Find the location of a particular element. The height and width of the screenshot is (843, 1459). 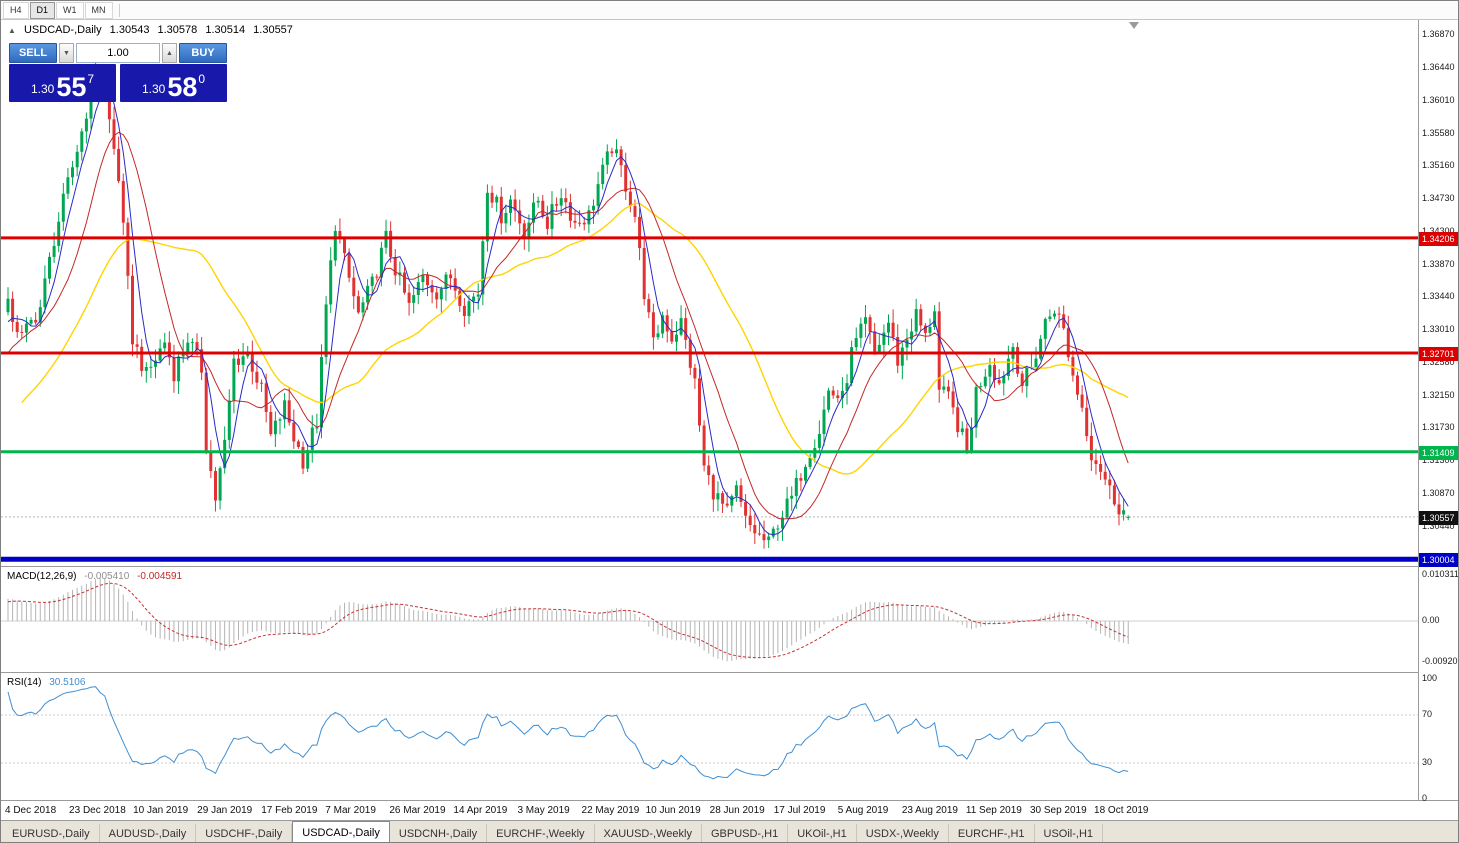

chart-tab-usdcad-daily: USDCAD-,Daily is located at coordinates (341, 831).